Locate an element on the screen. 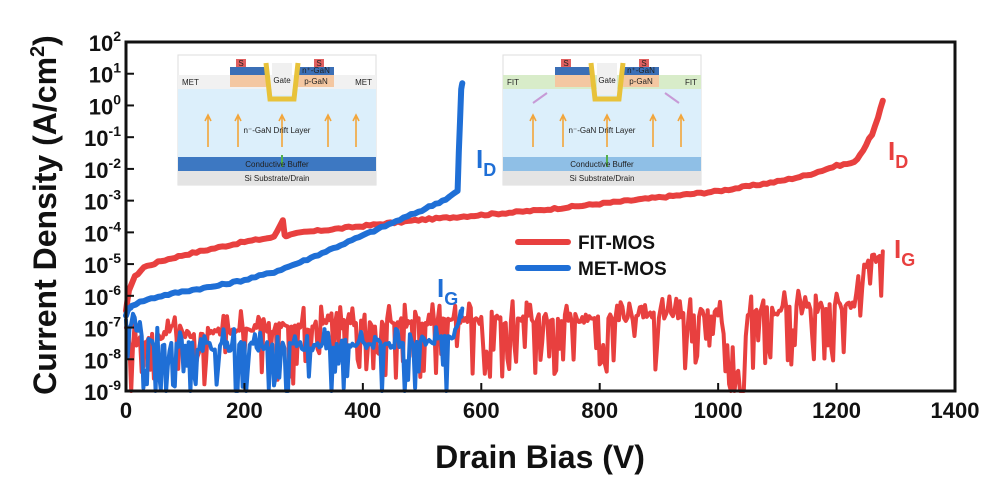 The image size is (1000, 486). y-tick-label: 10² is located at coordinates (105, 42).